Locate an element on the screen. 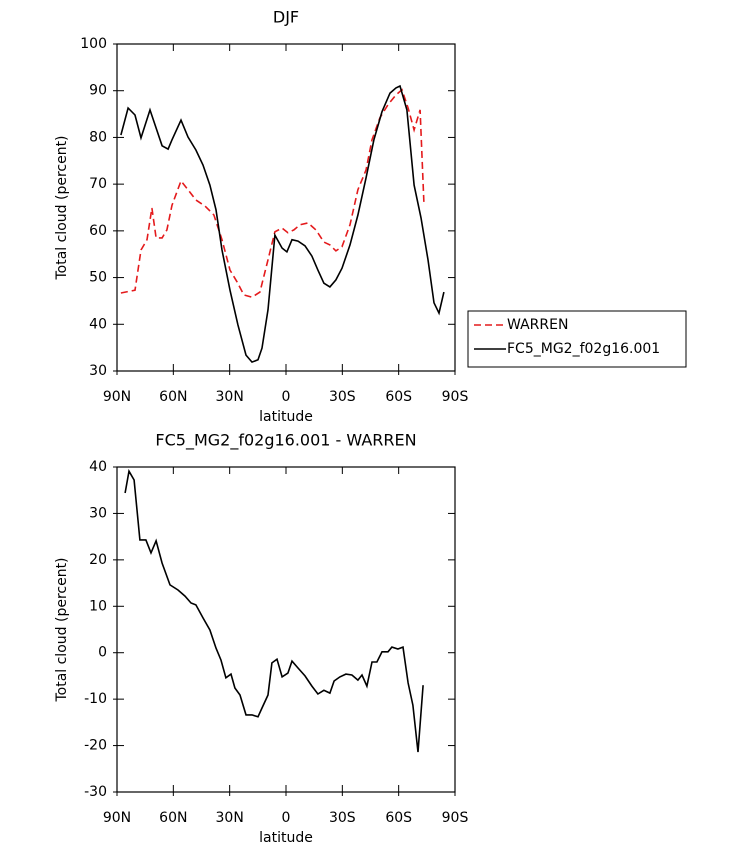 The width and height of the screenshot is (733, 851). legend: WARREN FC5_MG2_f02g16.001 is located at coordinates (577, 339).